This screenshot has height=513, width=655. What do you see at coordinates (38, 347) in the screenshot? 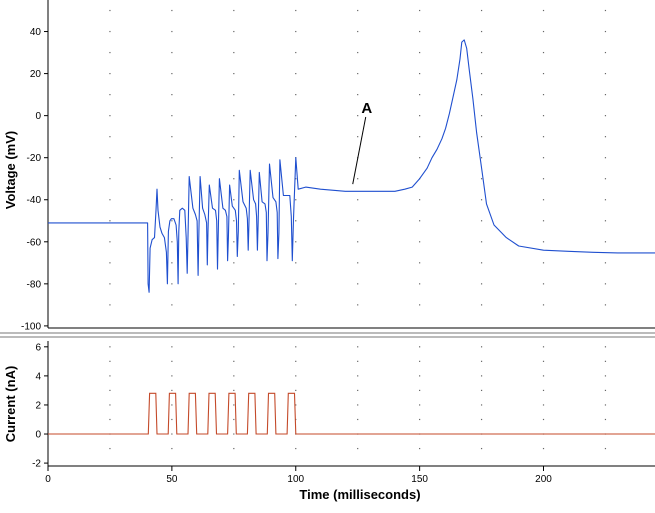
I see `current-tick-label: 6` at bounding box center [38, 347].